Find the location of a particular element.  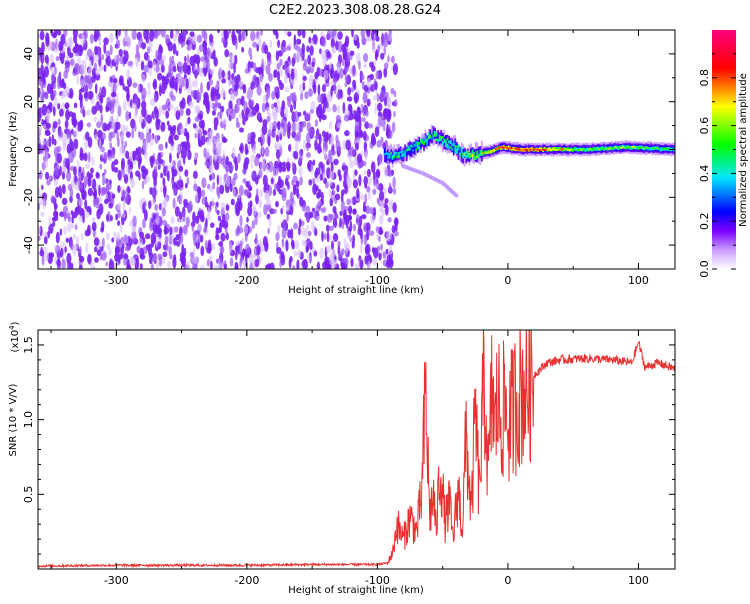

colorbar-tick-label: 0.4 is located at coordinates (704, 174).